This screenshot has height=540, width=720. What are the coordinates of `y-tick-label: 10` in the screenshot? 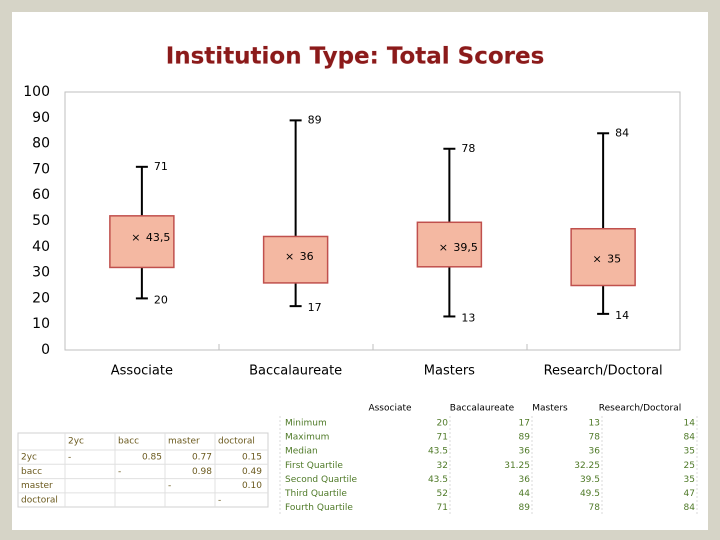 It's located at (41, 324).